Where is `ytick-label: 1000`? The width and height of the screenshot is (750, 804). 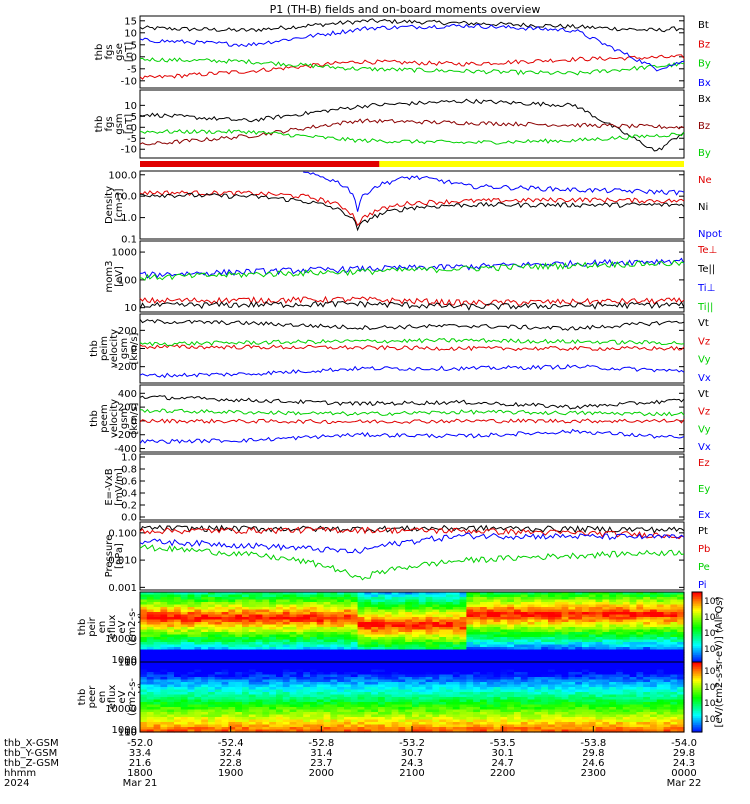 ytick-label: 1000 is located at coordinates (124, 730).